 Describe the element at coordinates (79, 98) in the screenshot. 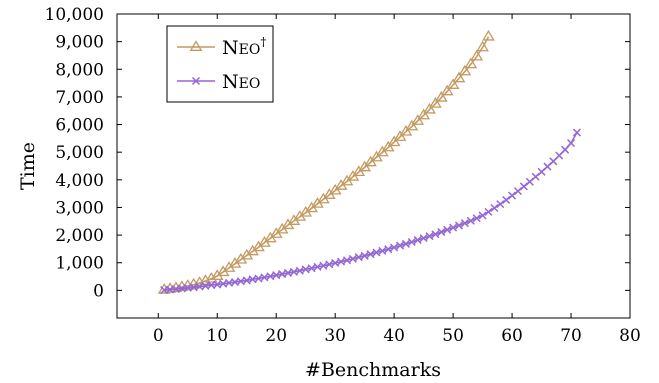

I see `y-tick-label: 7,000` at that location.